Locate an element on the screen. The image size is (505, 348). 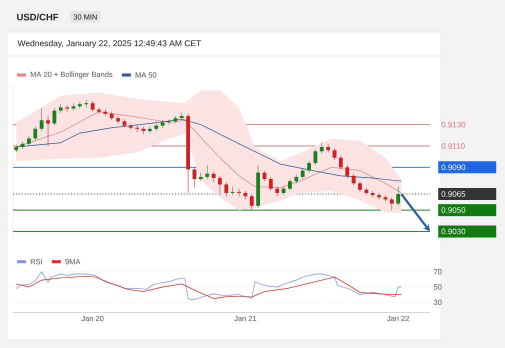
chart-title: USD/CHF is located at coordinates (37, 17).